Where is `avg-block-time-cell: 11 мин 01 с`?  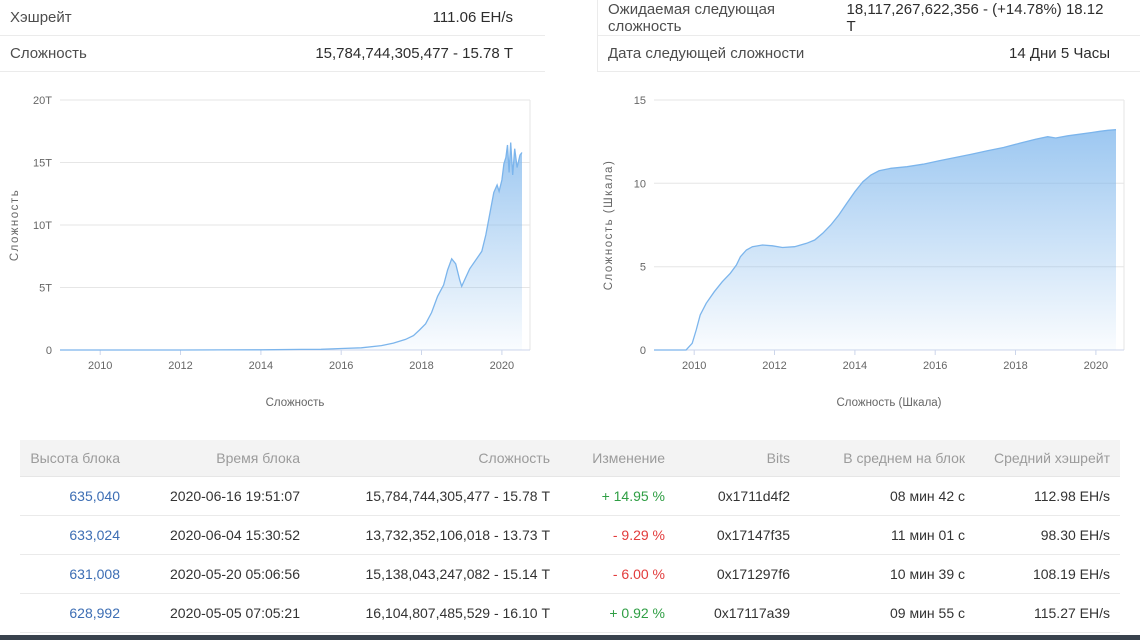 avg-block-time-cell: 11 мин 01 с is located at coordinates (897, 535).